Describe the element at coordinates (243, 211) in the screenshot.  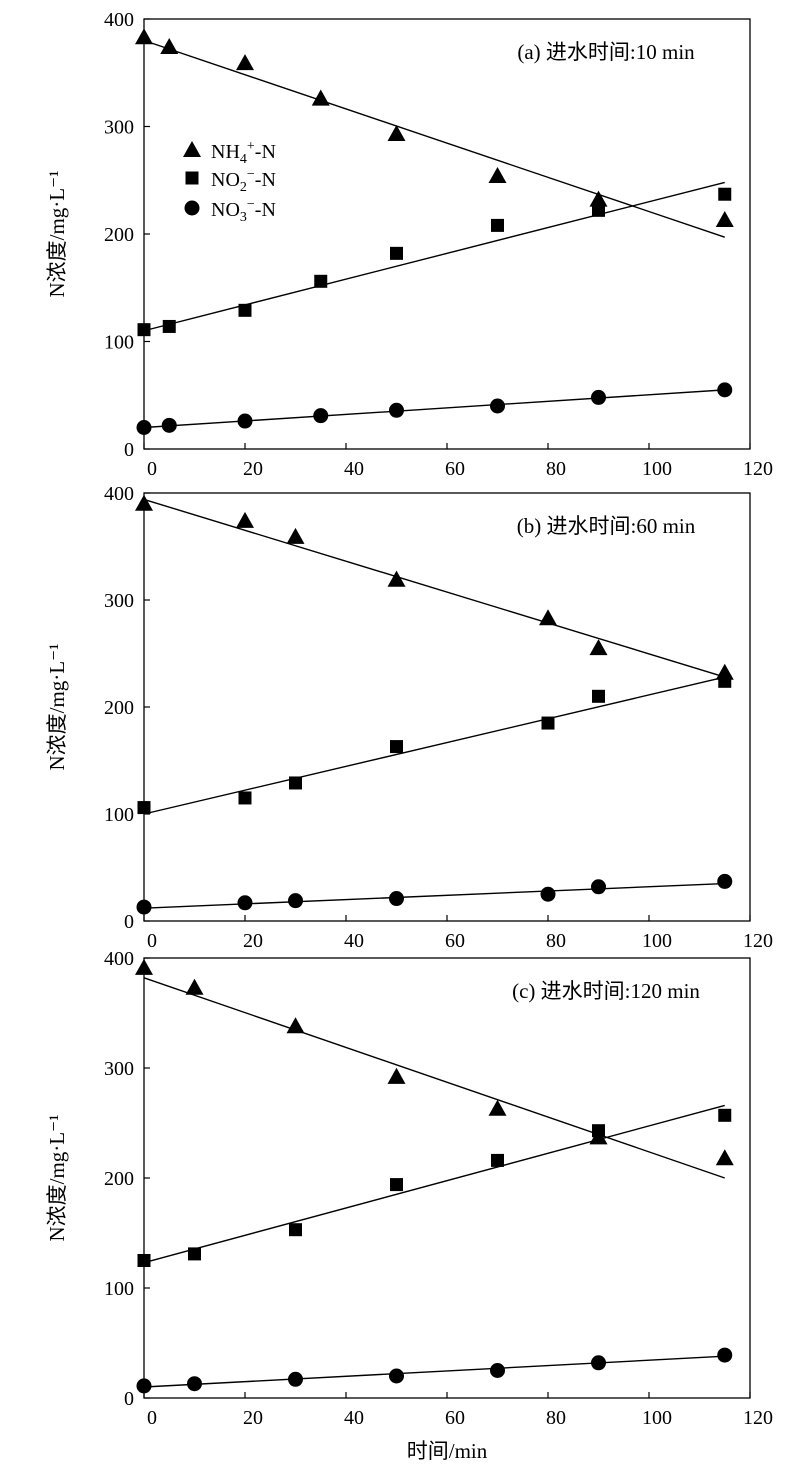
I see `legend-label: NO3−-N` at that location.